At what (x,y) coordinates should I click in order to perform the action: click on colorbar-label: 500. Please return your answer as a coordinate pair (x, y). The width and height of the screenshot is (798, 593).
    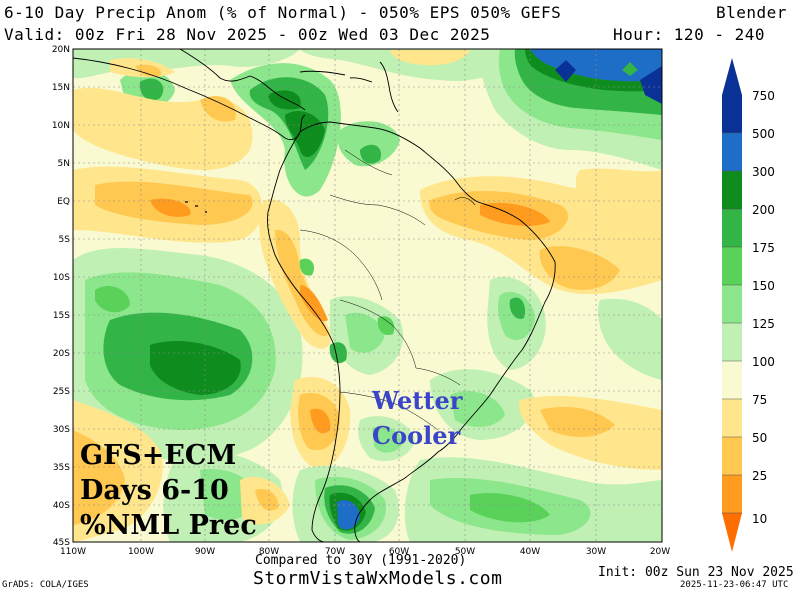
    Looking at the image, I should click on (763, 134).